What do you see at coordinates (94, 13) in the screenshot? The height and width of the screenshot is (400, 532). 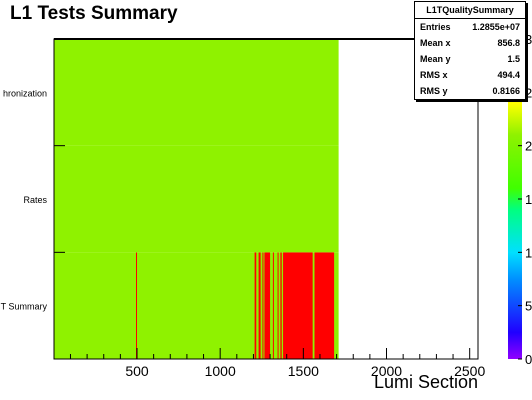 I see `chart-title: L1 Tests Summary` at bounding box center [94, 13].